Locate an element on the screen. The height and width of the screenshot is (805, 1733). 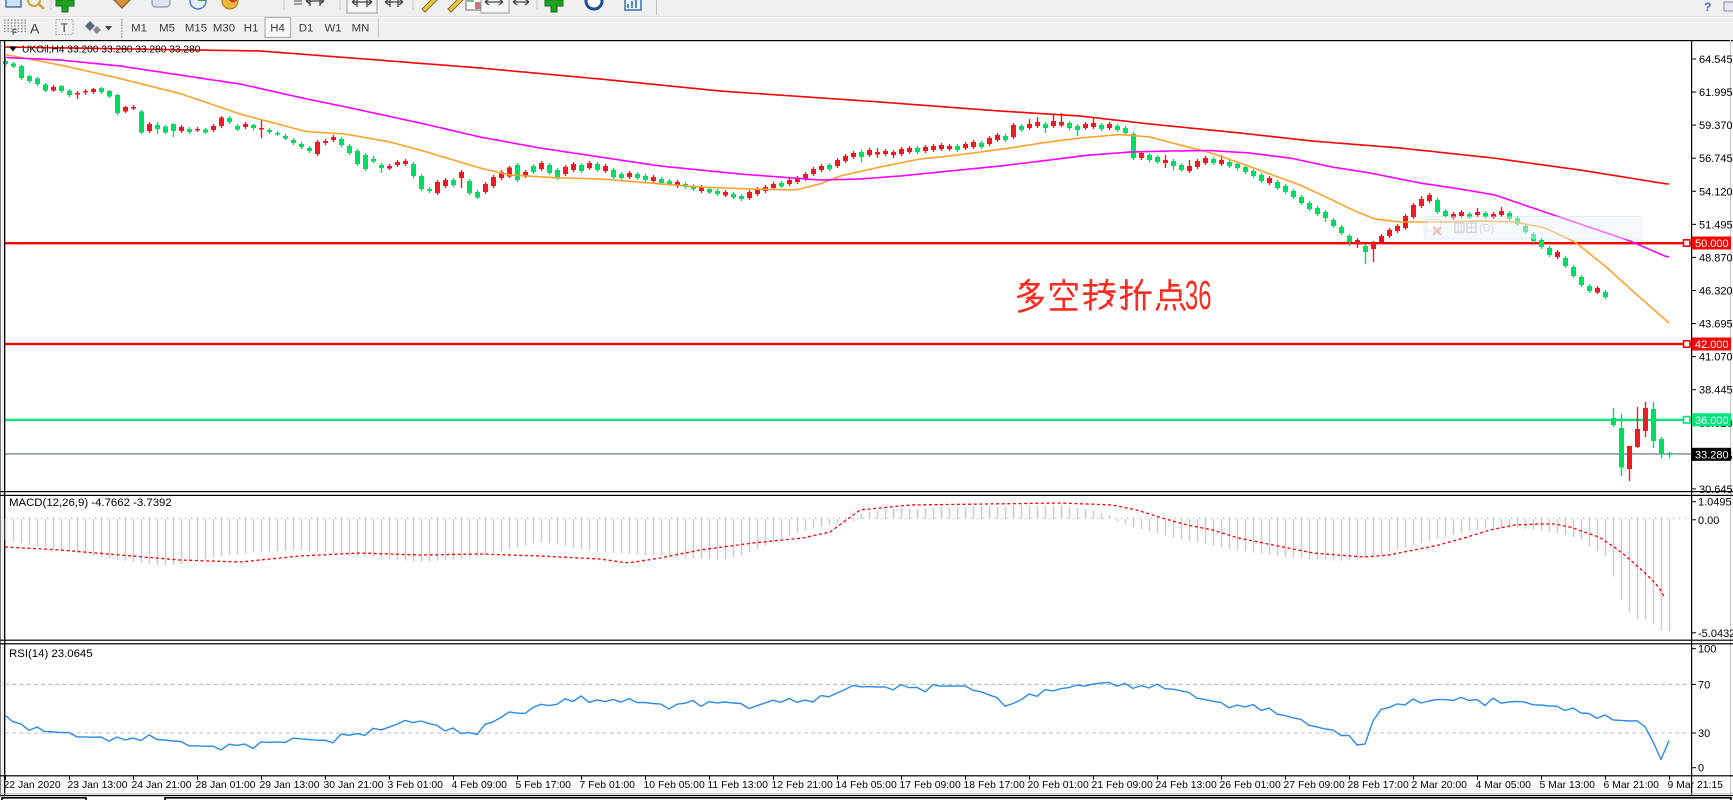
svg-text: 48.870 is located at coordinates (1716, 258).